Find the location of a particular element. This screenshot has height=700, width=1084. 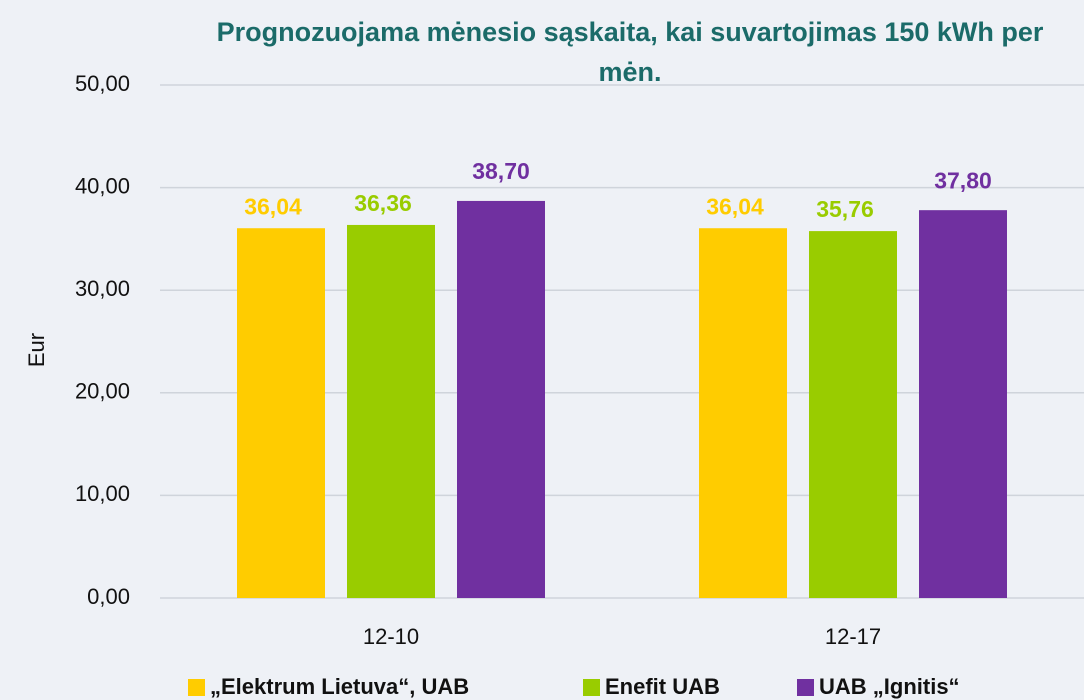

y-tick-label: 0,00 is located at coordinates (108, 596).